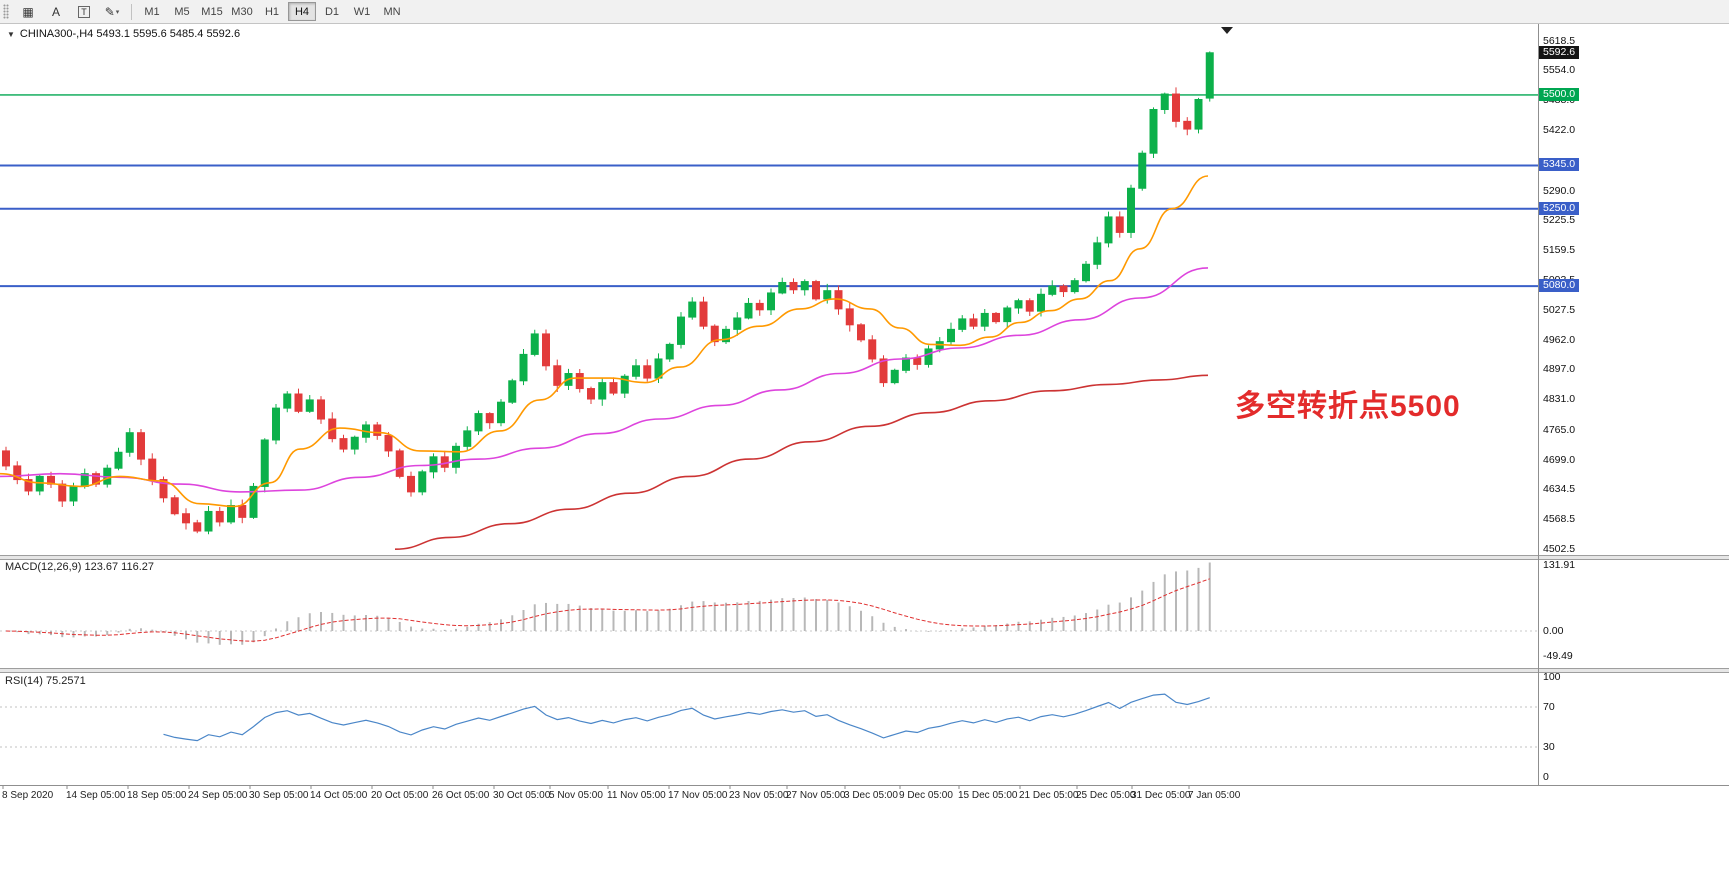 The image size is (1729, 892). What do you see at coordinates (332, 11) in the screenshot?
I see `timeframe-d1: D1` at bounding box center [332, 11].